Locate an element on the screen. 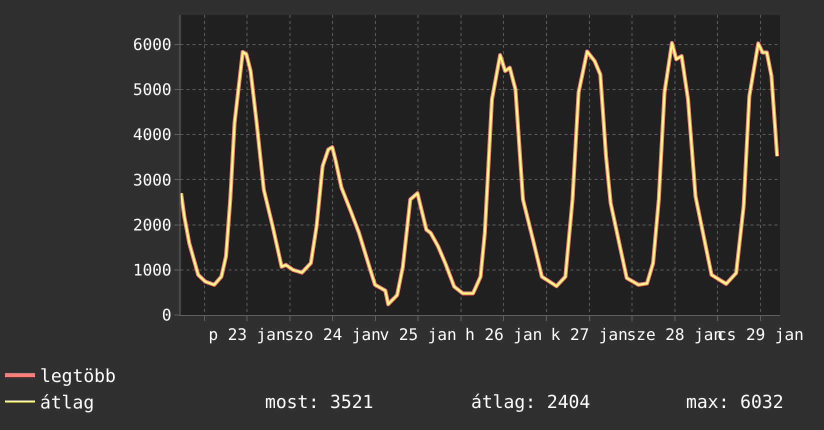 The width and height of the screenshot is (824, 430). y-tick-label: 4000 is located at coordinates (152, 134).